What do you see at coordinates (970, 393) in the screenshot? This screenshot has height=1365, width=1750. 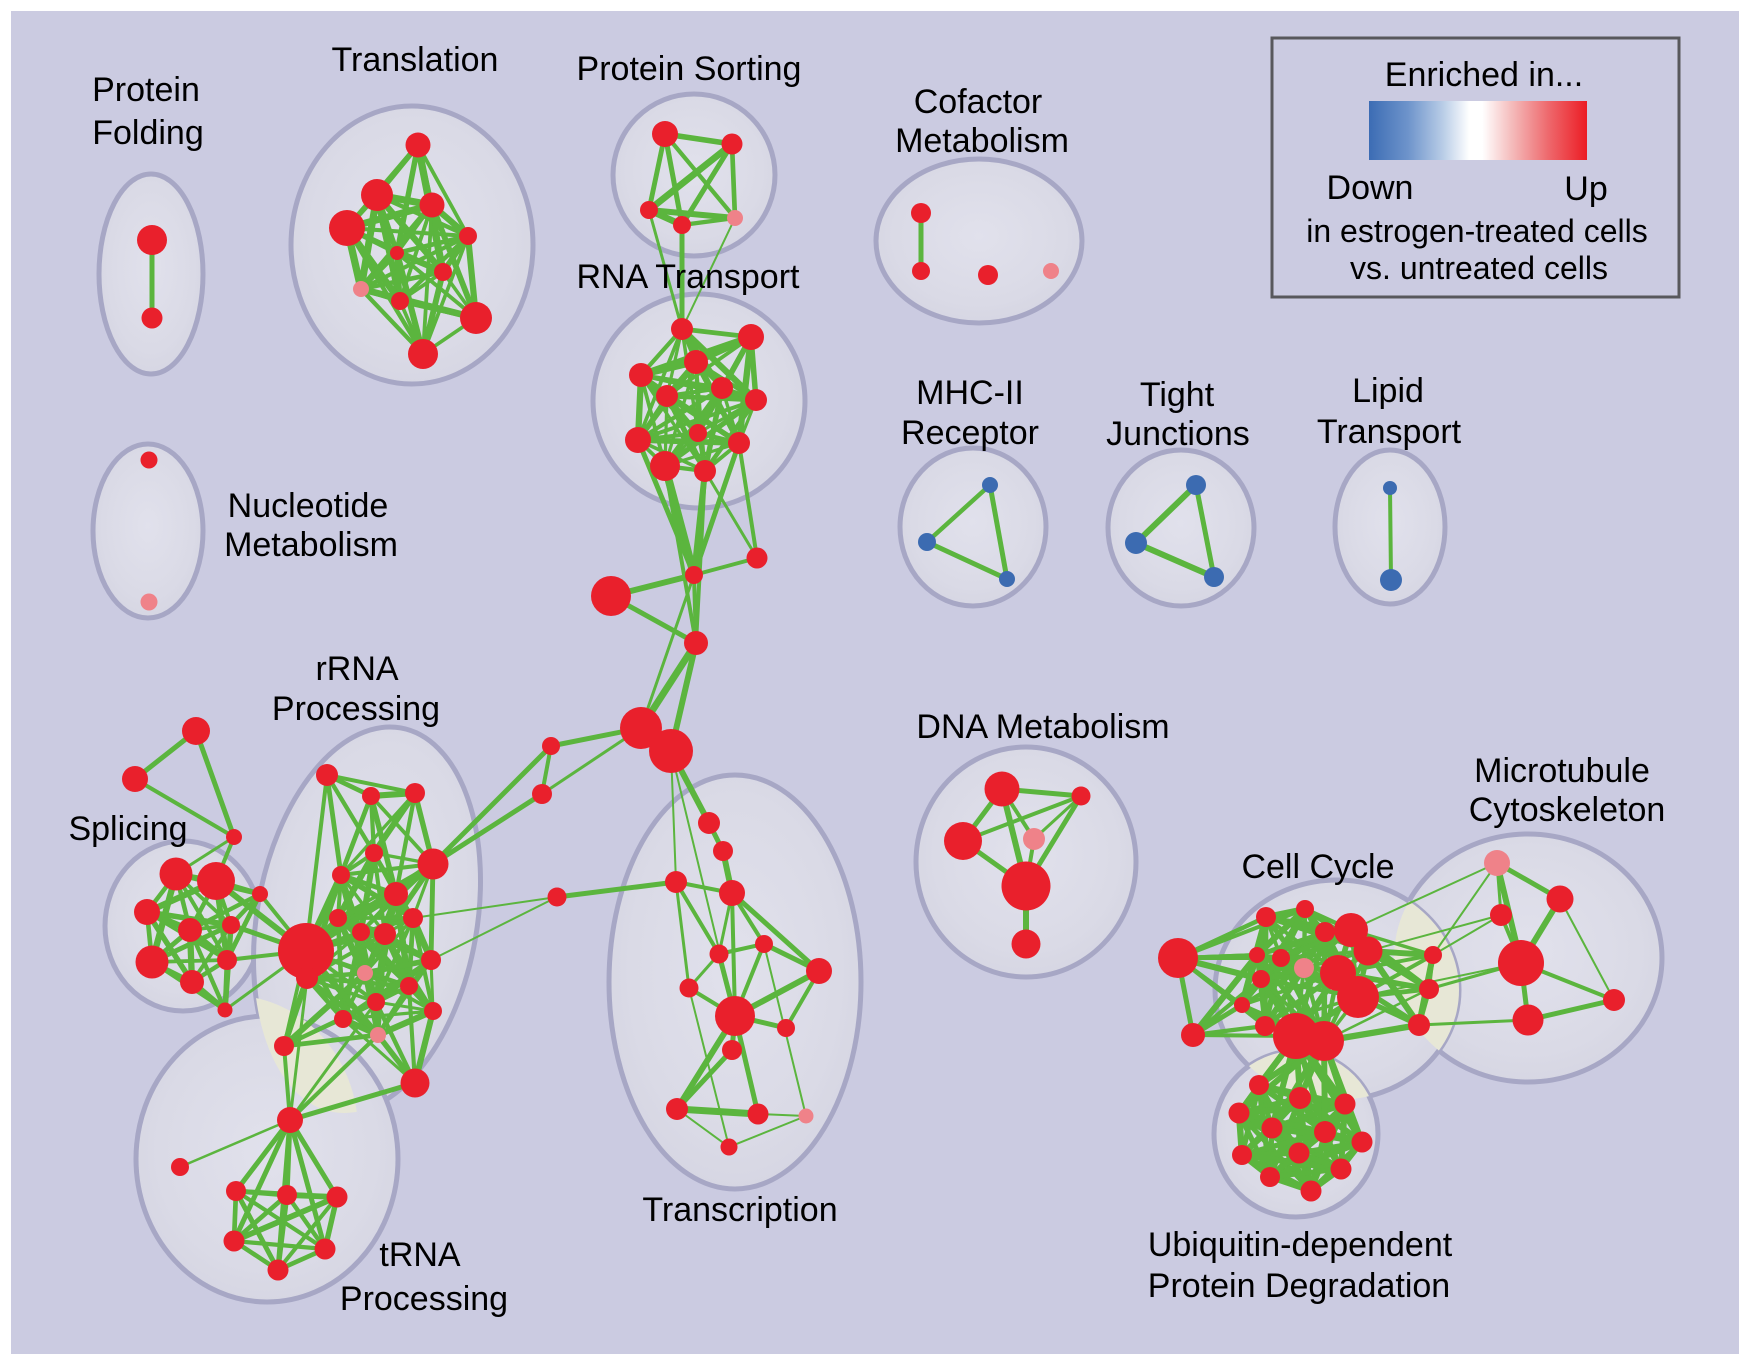 I see `svg-text: MHC-II` at bounding box center [970, 393].